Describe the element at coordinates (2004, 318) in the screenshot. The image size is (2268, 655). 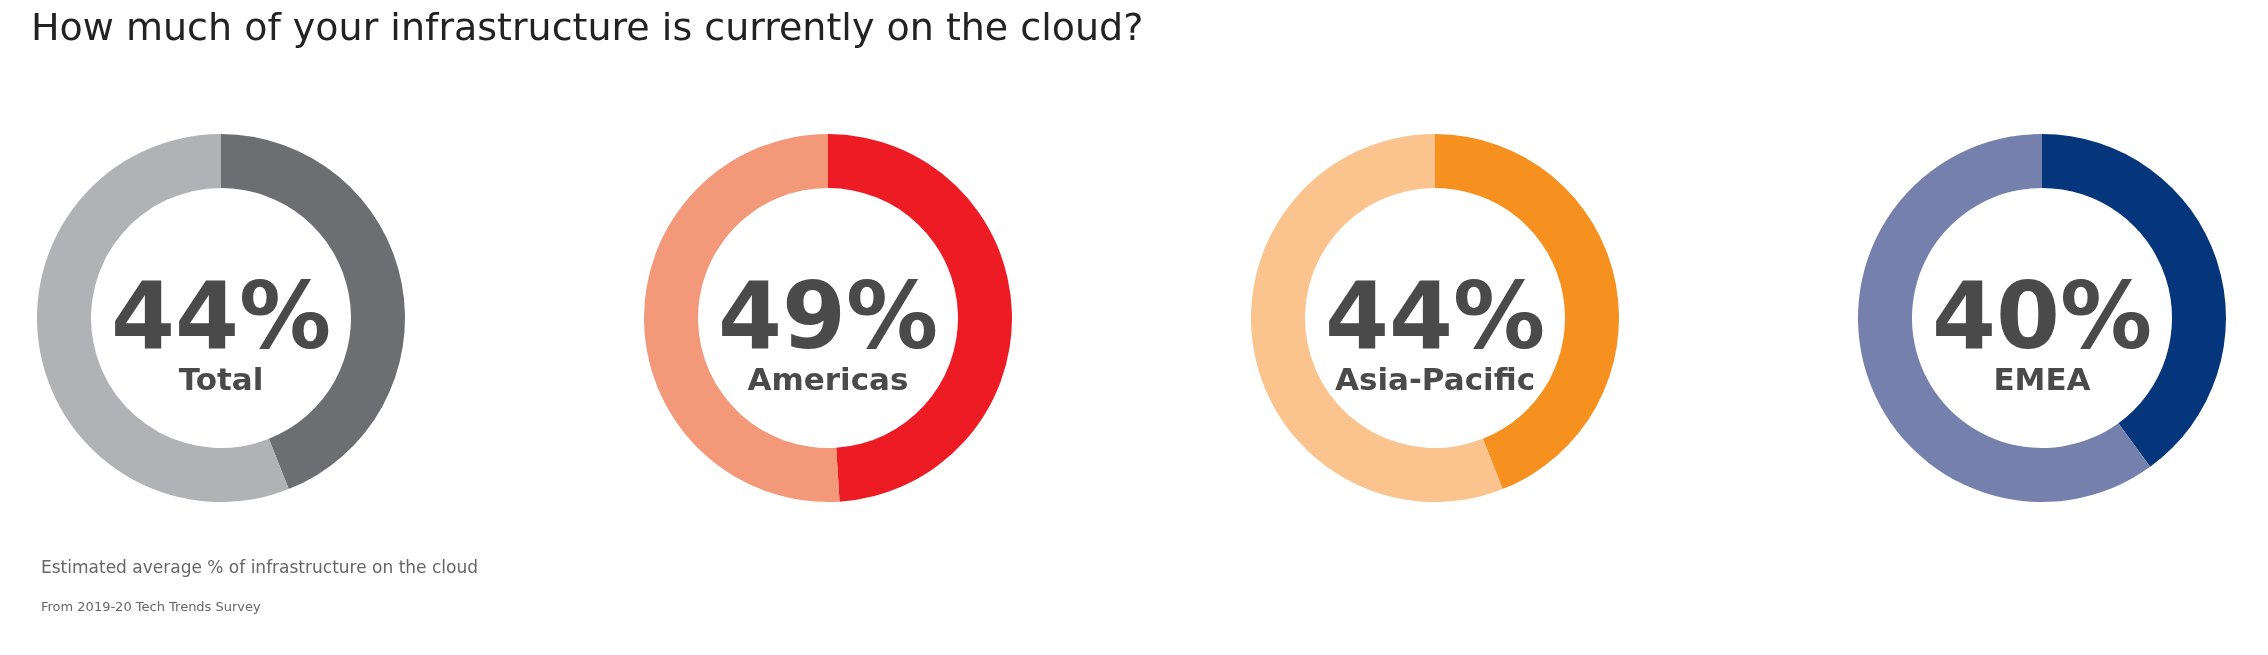
I see `donut-slice` at that location.